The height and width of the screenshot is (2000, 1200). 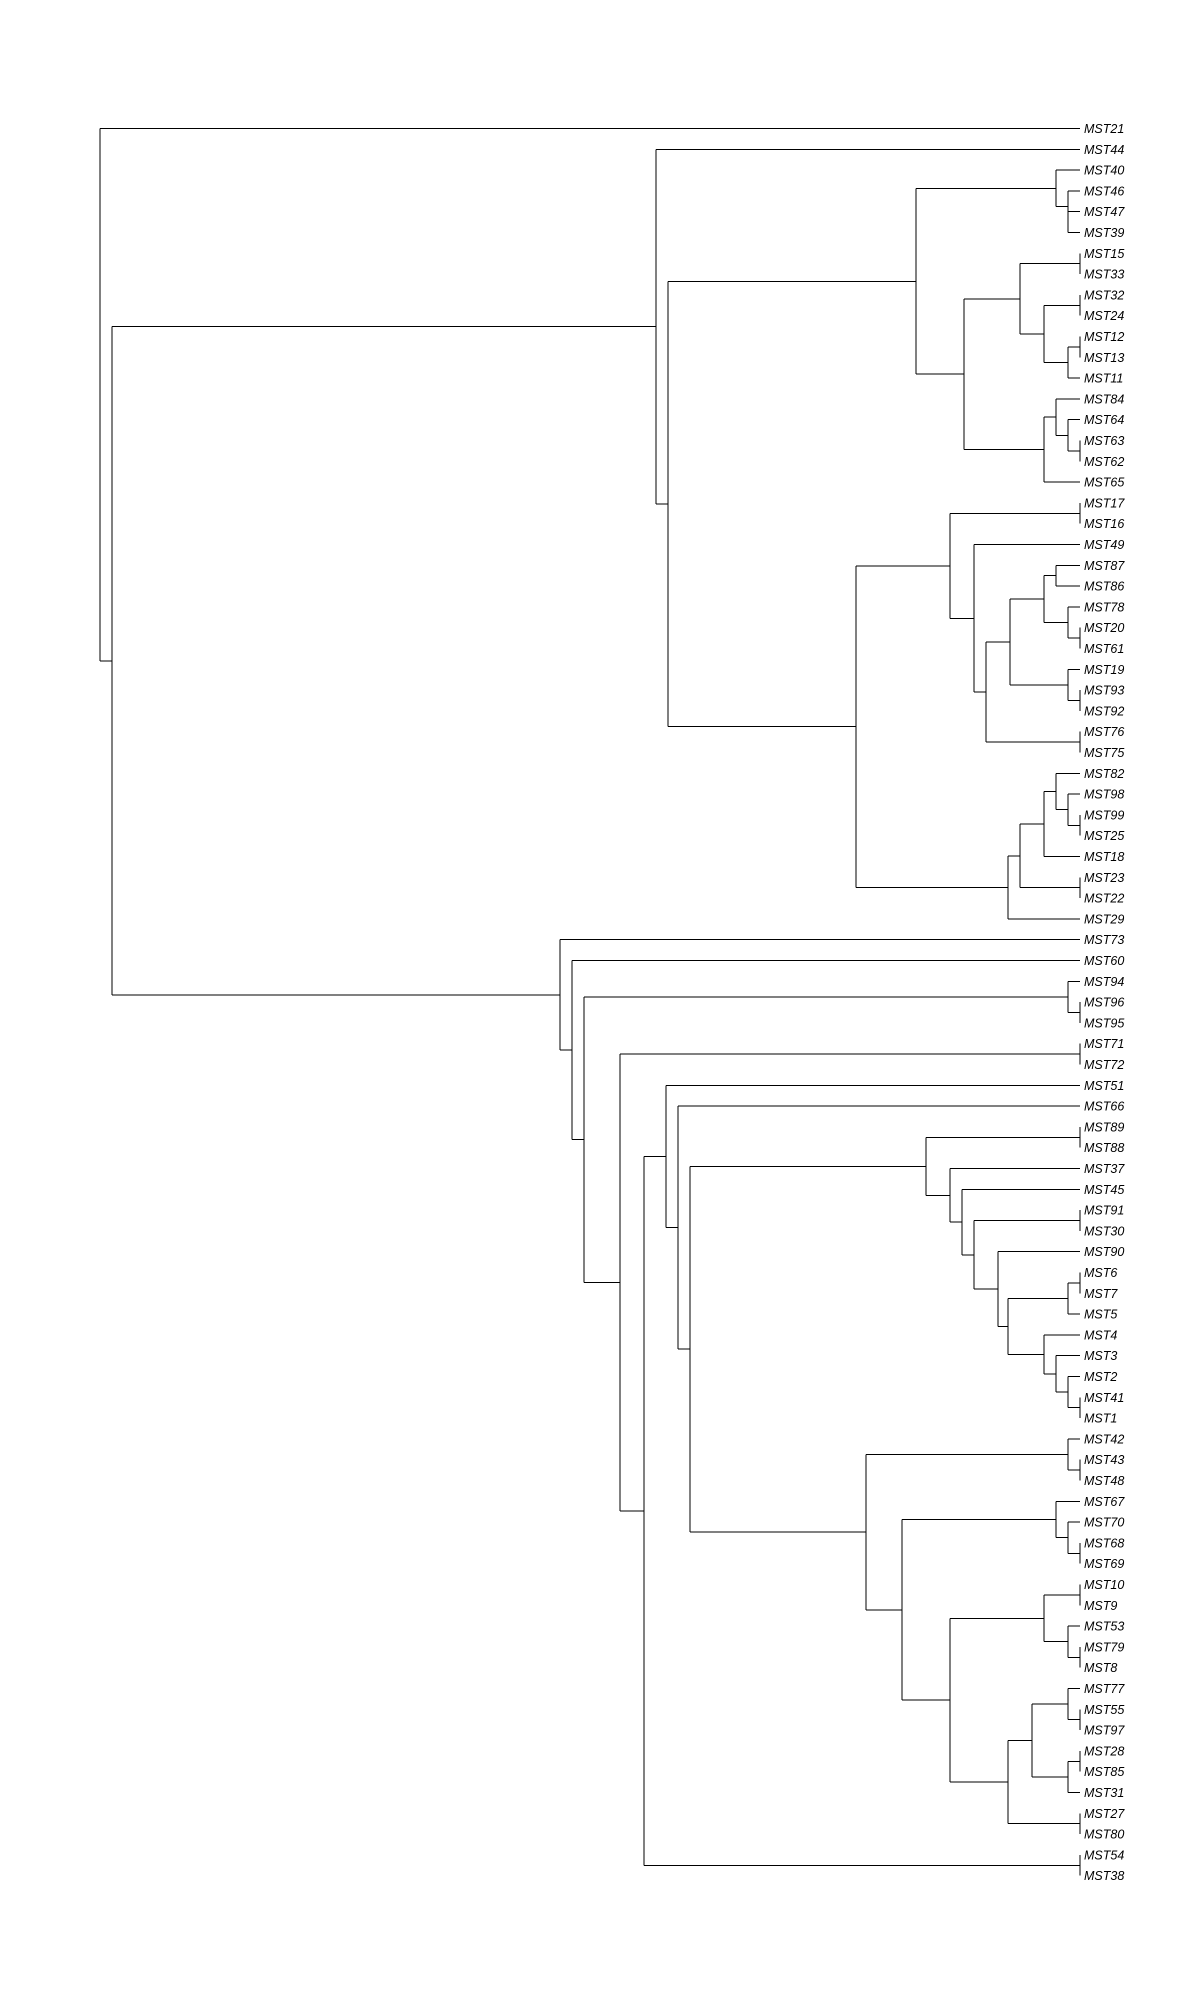 I want to click on tip-label: MST44, so click(x=1104, y=150).